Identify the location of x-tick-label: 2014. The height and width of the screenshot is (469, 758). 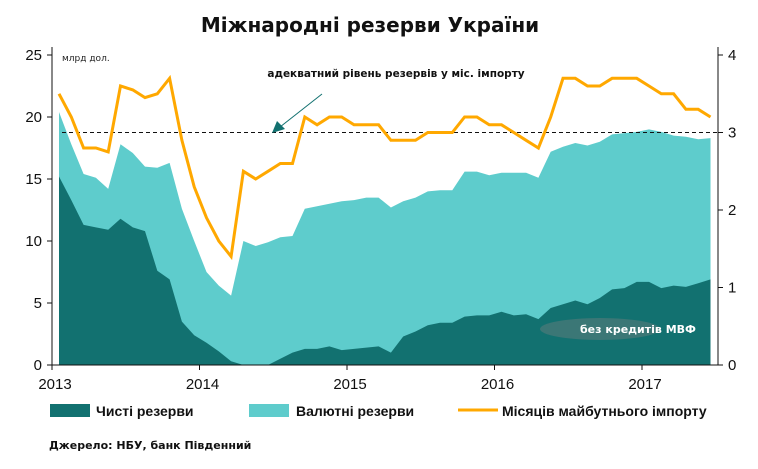
(202, 384).